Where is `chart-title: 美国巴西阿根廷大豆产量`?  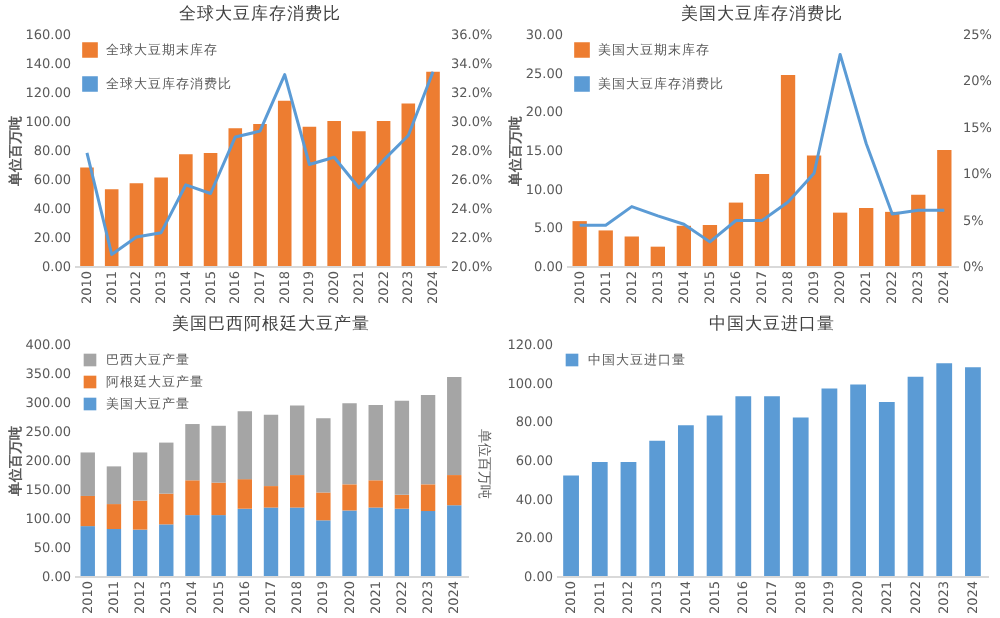 chart-title: 美国巴西阿根廷大豆产量 is located at coordinates (271, 324).